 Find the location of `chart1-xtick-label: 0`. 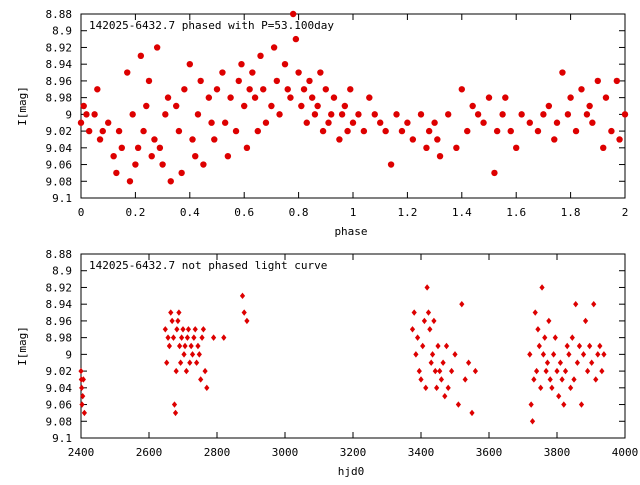

chart1-xtick-label: 0 is located at coordinates (81, 212).